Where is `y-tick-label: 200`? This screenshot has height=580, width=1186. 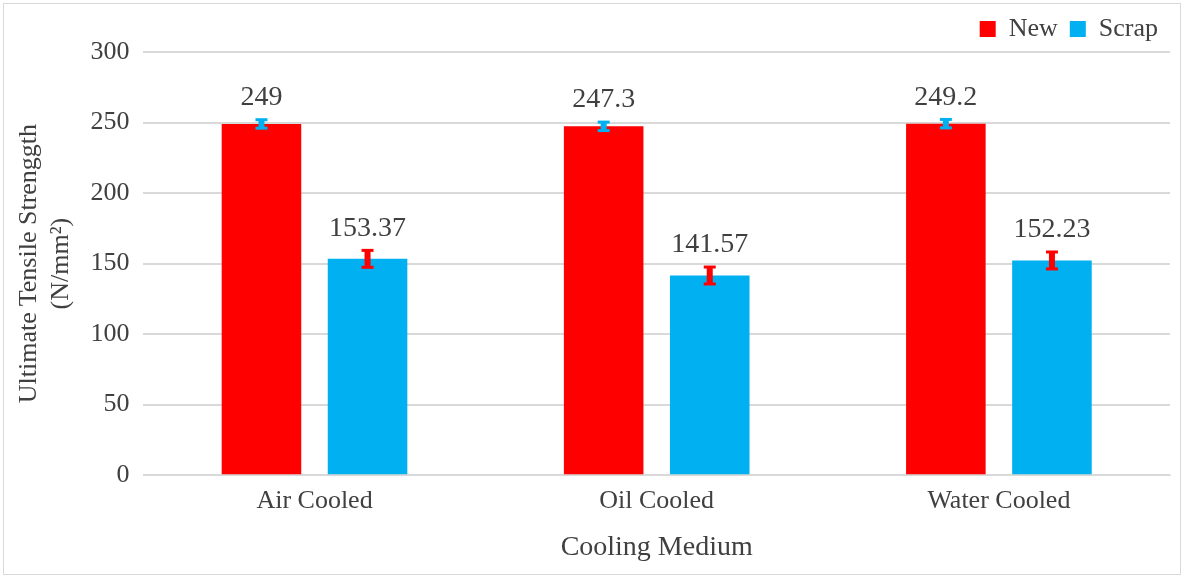
y-tick-label: 200 is located at coordinates (110, 191).